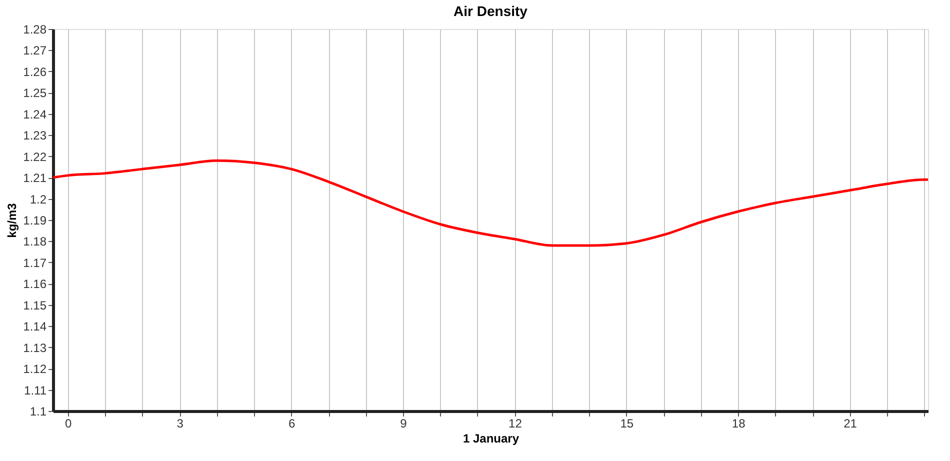 This screenshot has height=461, width=950. What do you see at coordinates (404, 423) in the screenshot?
I see `x-tick-label: 9` at bounding box center [404, 423].